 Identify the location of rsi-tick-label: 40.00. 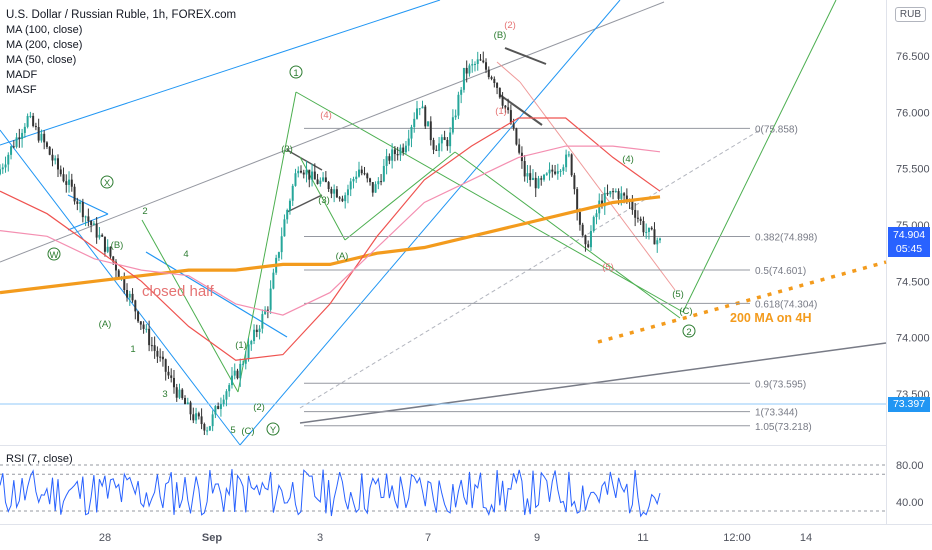
(910, 503).